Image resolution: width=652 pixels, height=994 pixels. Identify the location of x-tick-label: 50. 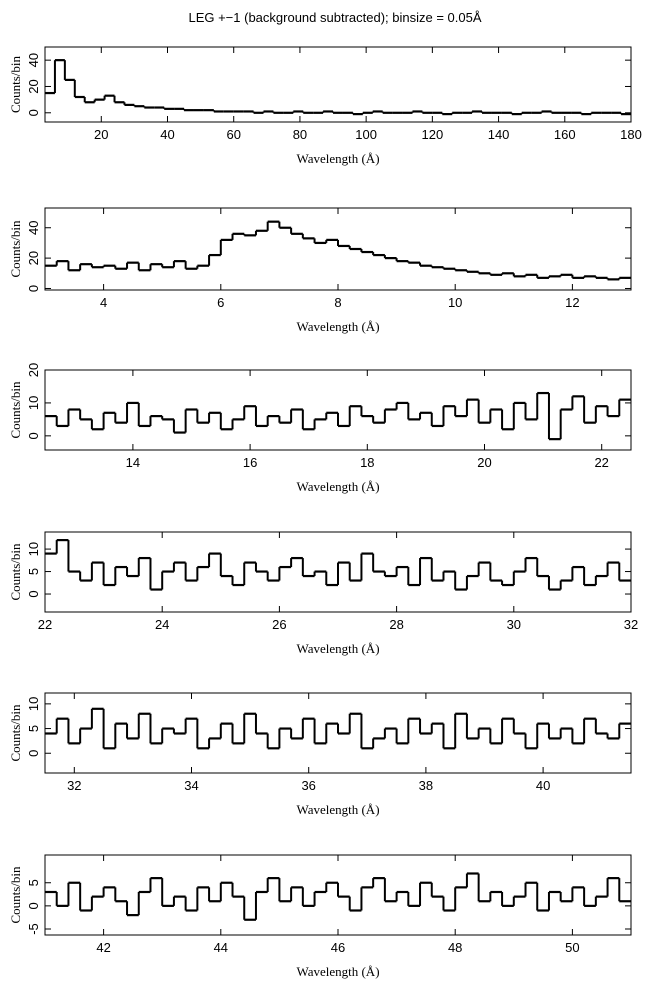
(572, 947).